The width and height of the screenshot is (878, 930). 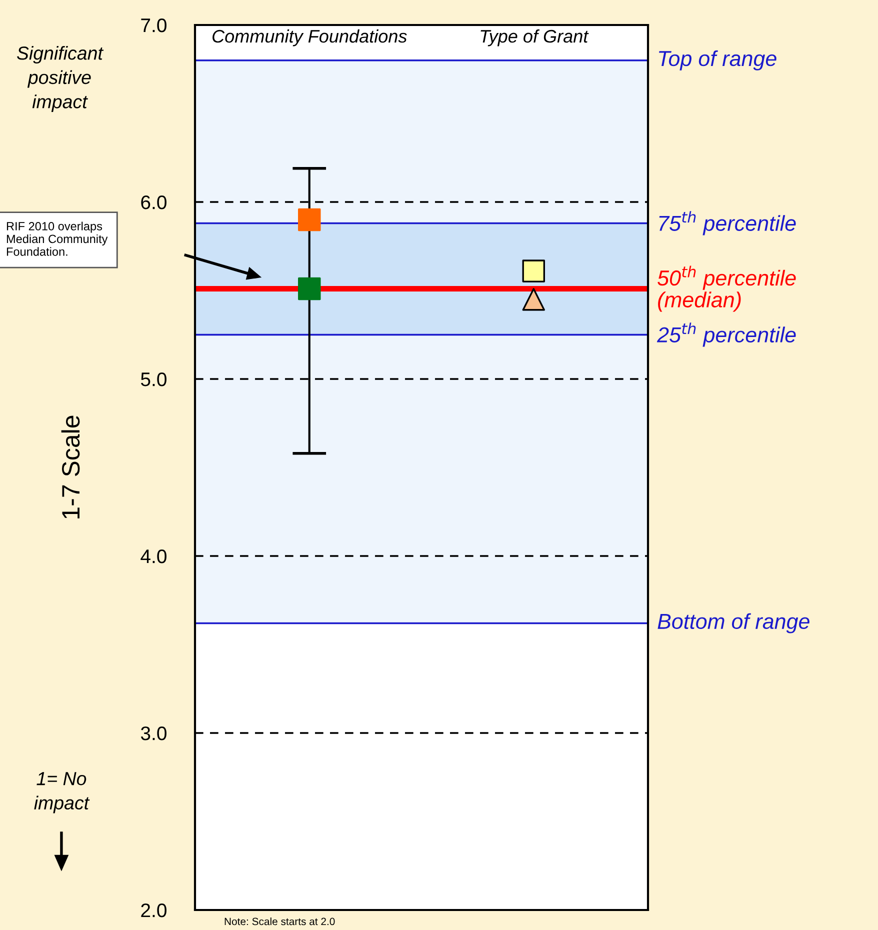 I want to click on x-tick-label: Type of Grant, so click(x=534, y=37).